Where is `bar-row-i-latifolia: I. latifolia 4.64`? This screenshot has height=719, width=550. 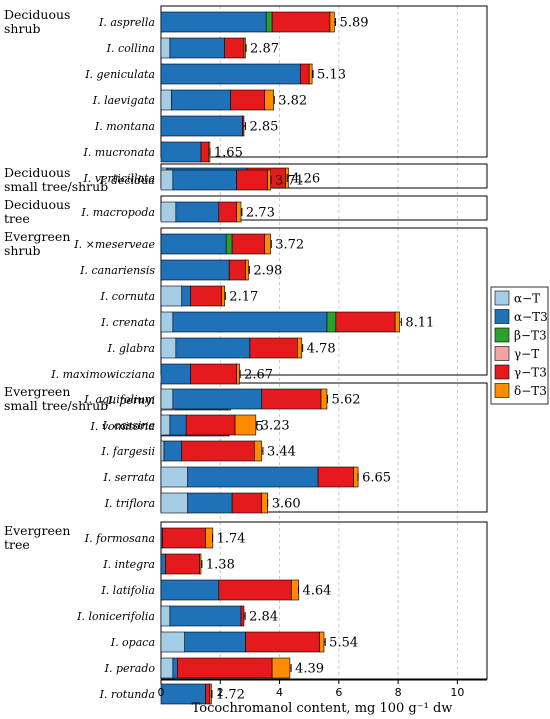
bar-row-i-latifolia: I. latifolia 4.64 is located at coordinates (215, 590).